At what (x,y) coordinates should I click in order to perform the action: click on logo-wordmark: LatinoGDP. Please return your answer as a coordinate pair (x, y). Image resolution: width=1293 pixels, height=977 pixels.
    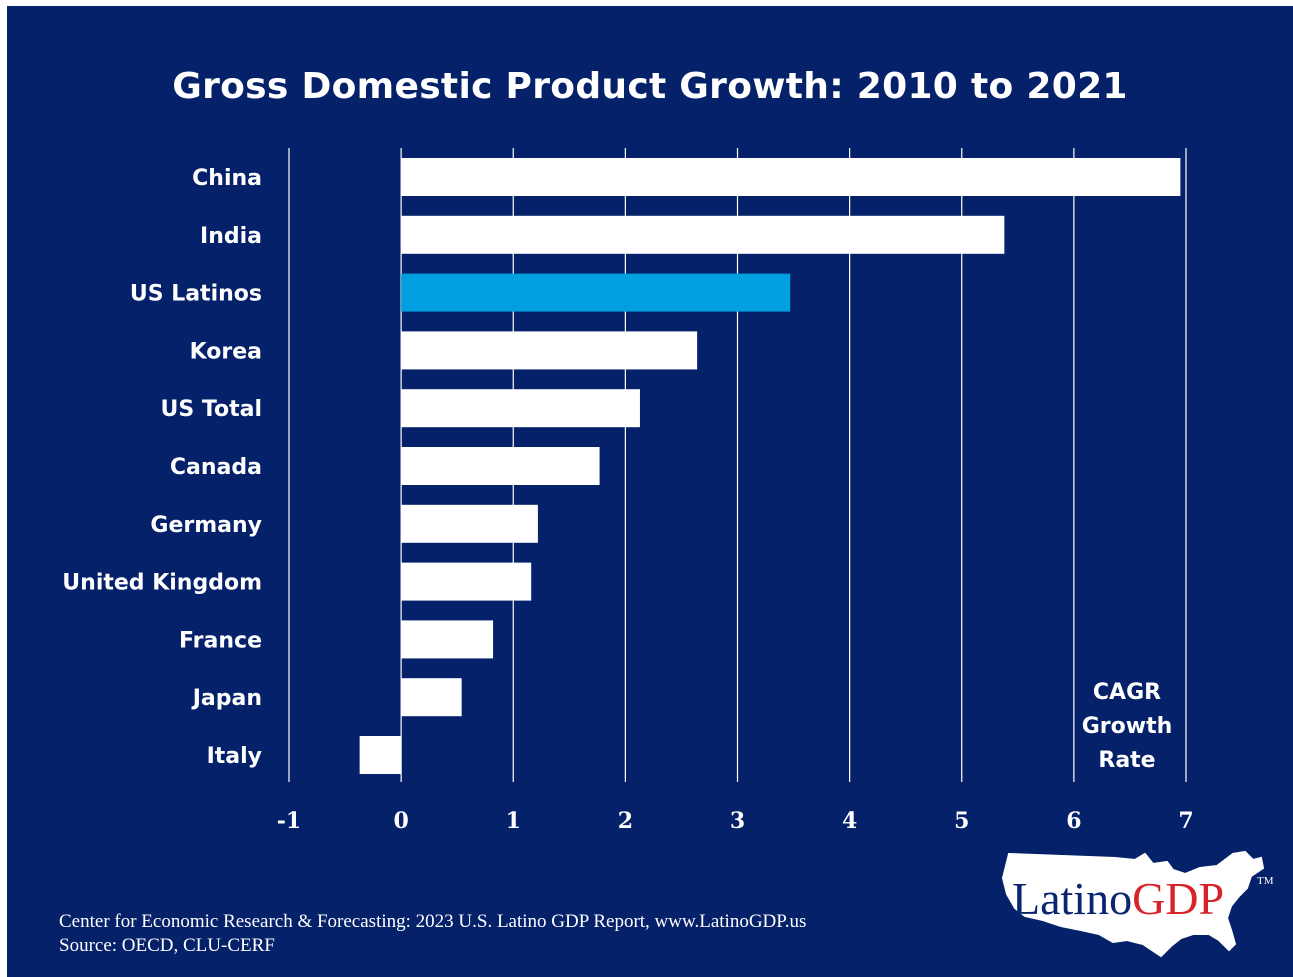
    Looking at the image, I should click on (1118, 898).